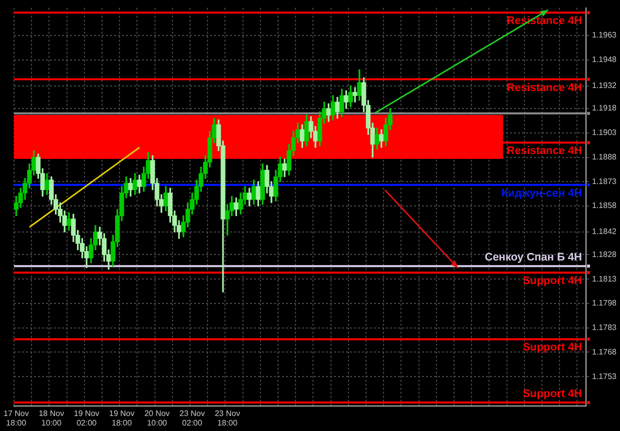 The image size is (620, 431). I want to click on x-tick-label: 23 Nov 02:00, so click(192, 418).